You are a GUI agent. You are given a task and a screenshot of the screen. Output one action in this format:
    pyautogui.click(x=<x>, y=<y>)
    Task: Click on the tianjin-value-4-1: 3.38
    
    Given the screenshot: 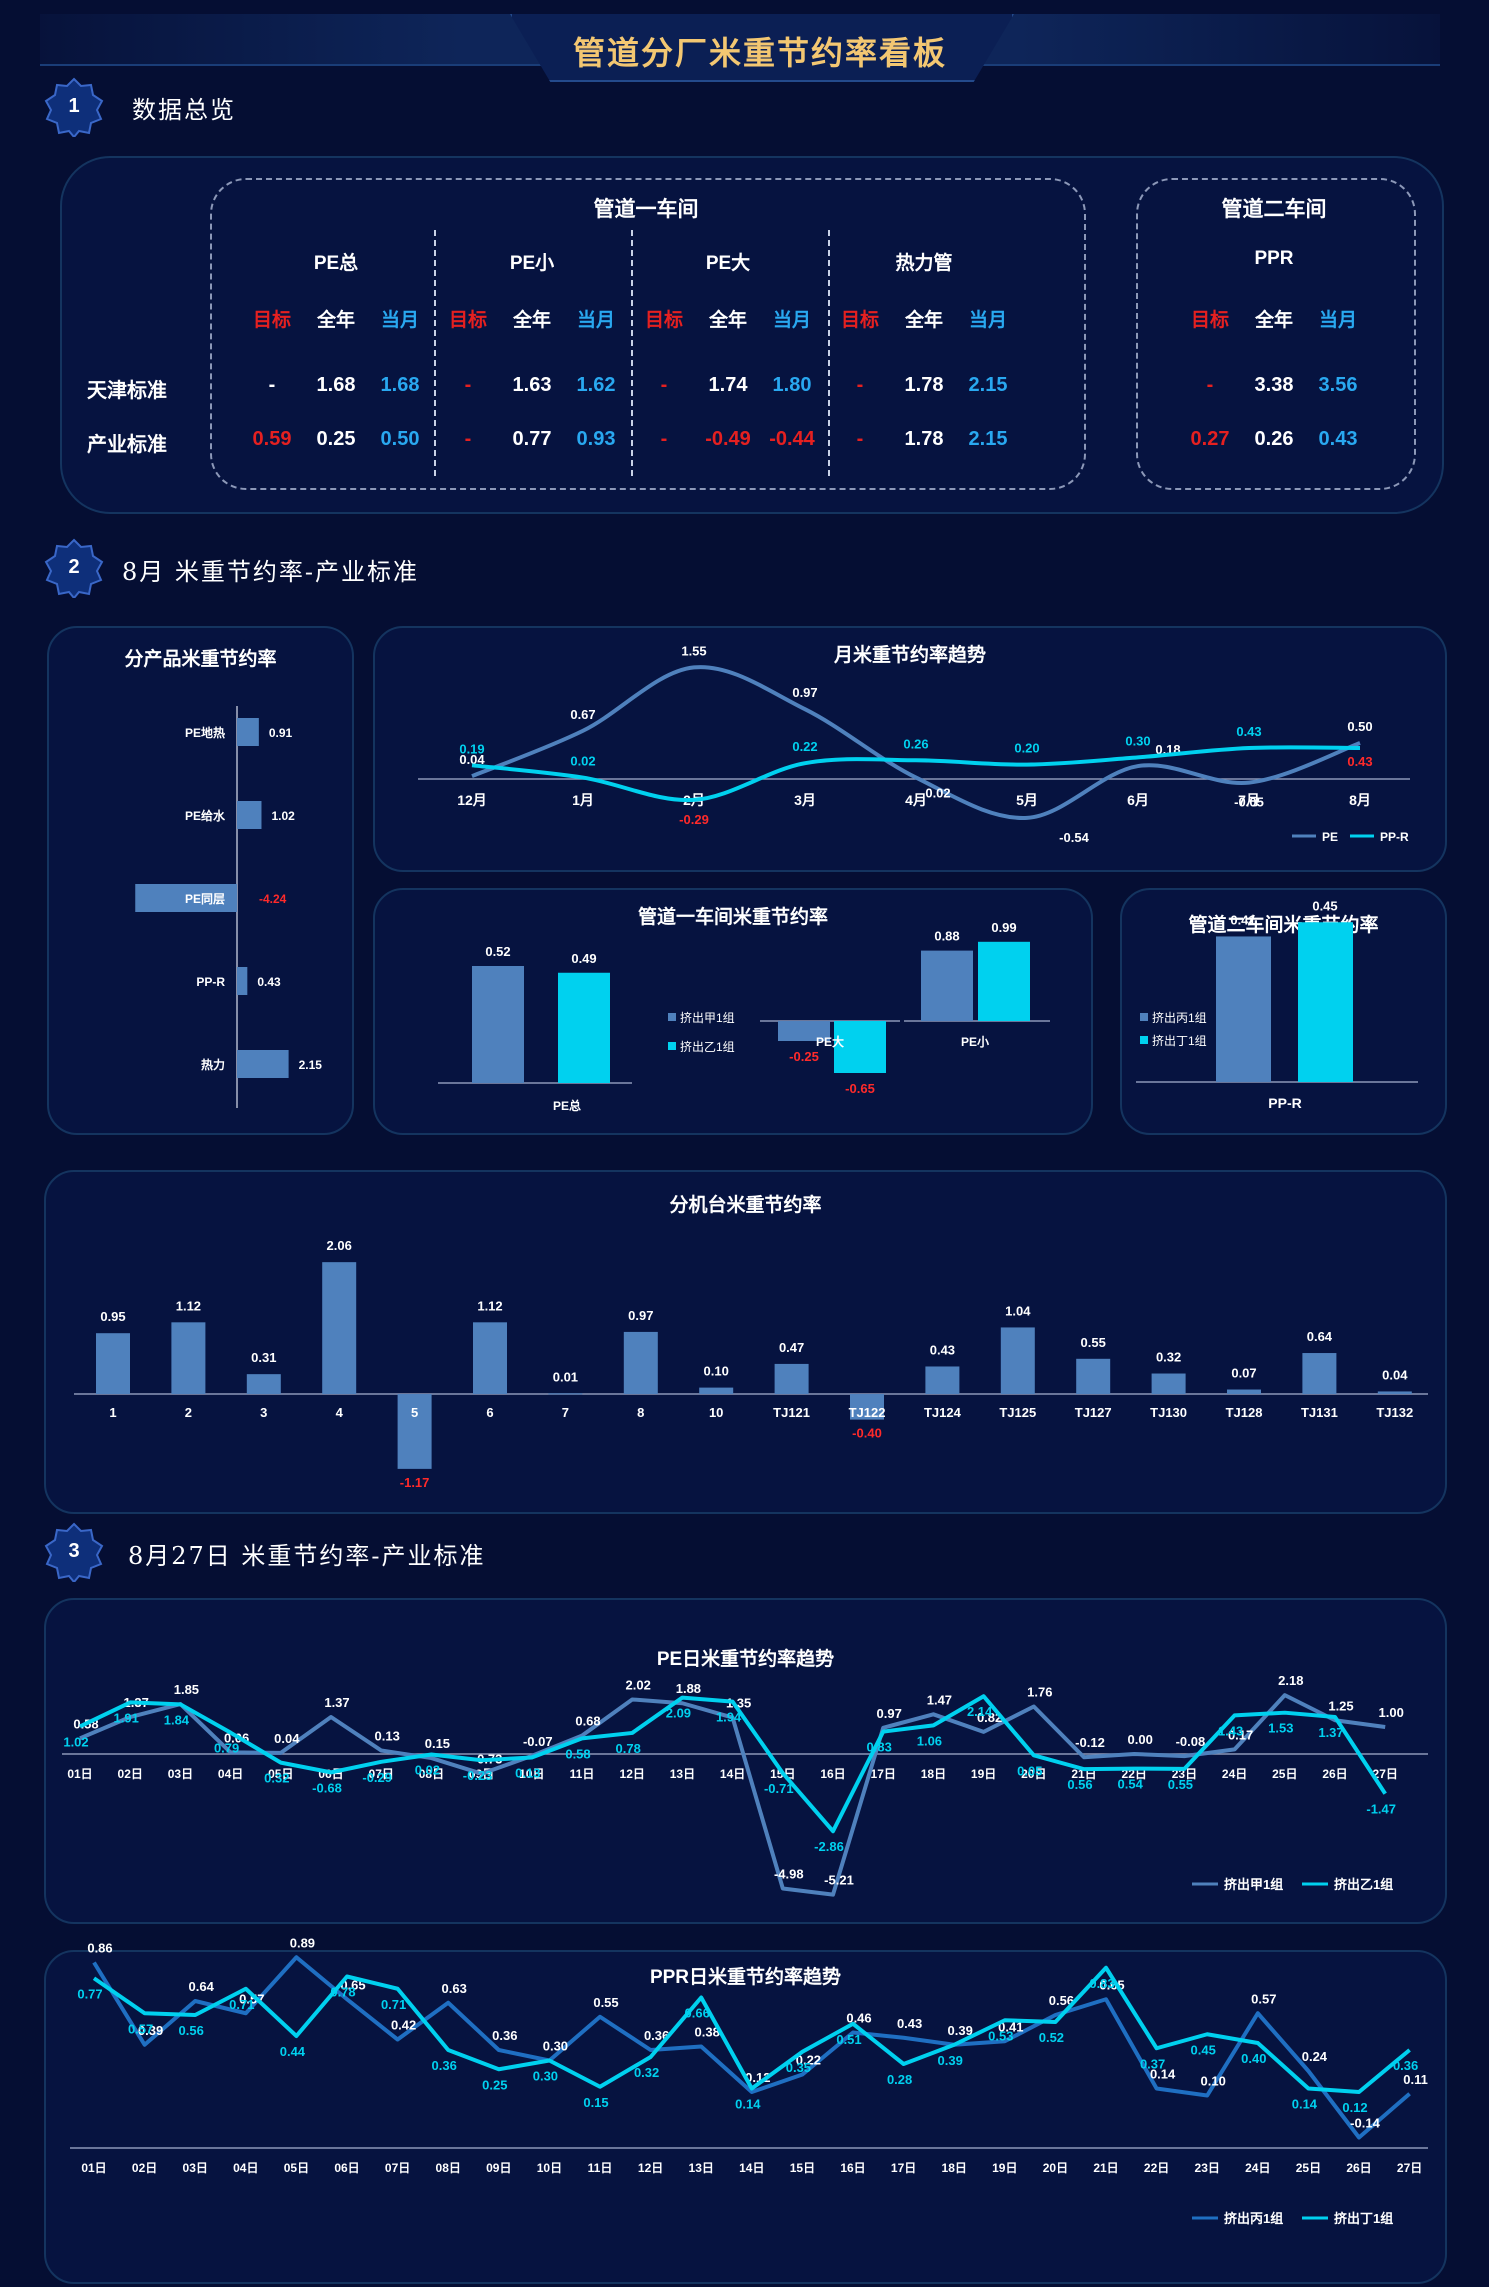 What is the action you would take?
    pyautogui.click(x=1274, y=385)
    